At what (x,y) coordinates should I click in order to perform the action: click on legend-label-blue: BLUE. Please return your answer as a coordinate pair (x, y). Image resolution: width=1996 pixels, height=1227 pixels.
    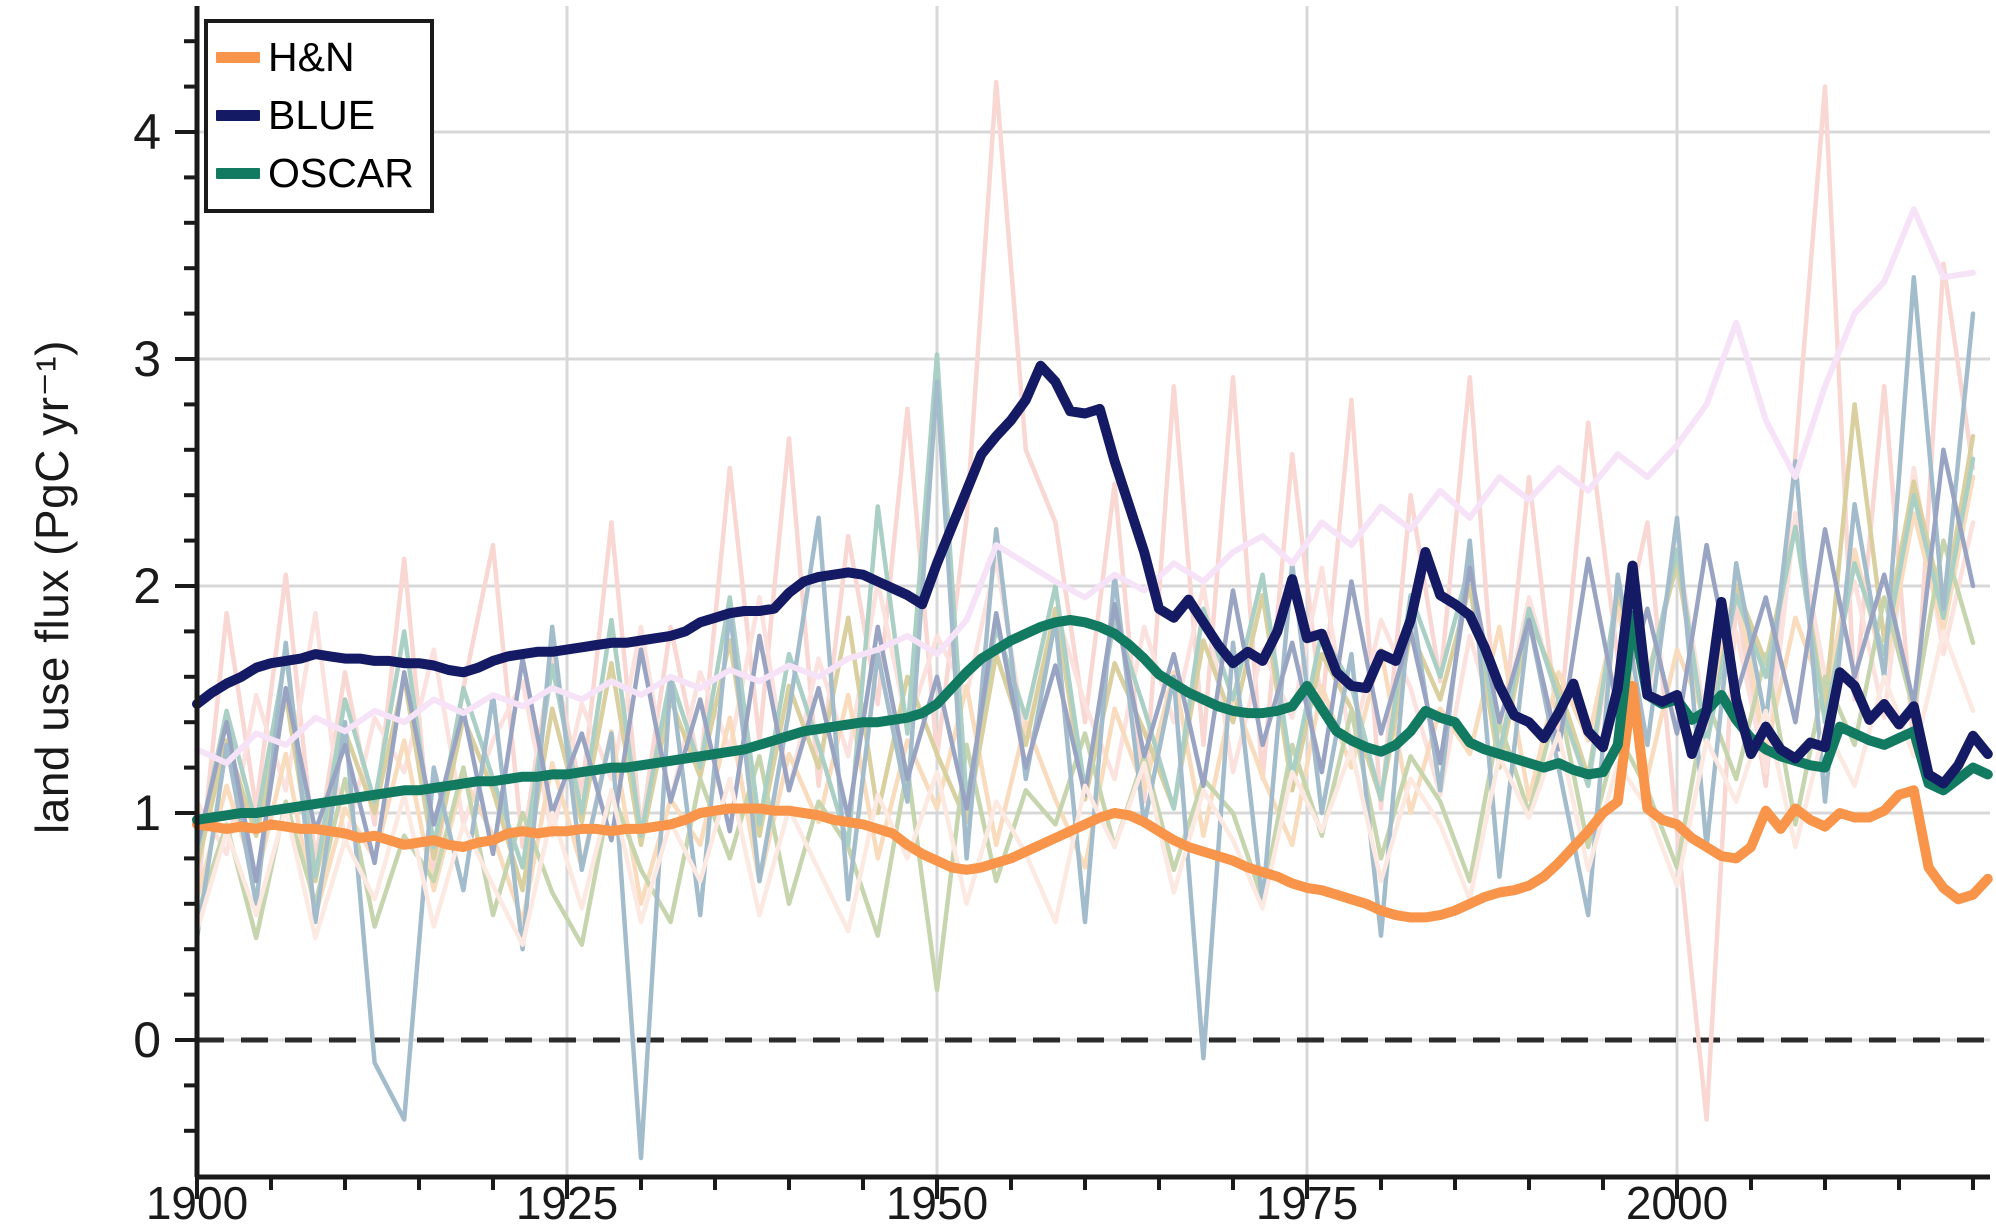
    Looking at the image, I should click on (322, 114).